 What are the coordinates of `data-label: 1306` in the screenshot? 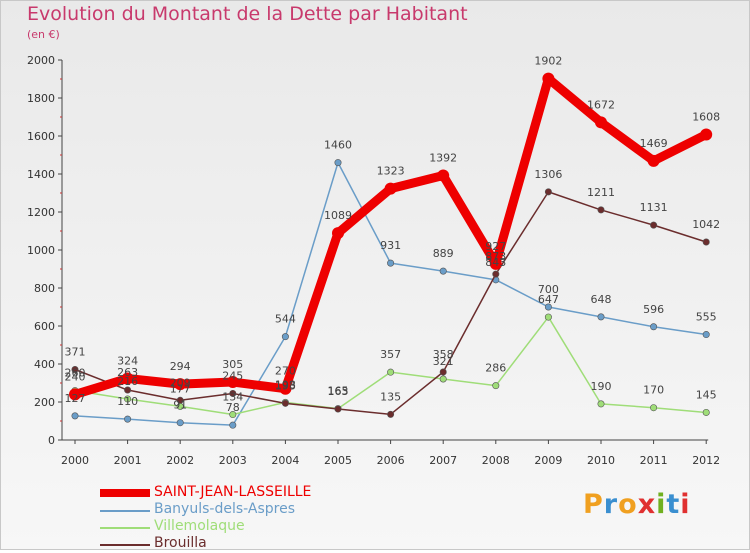 It's located at (548, 174).